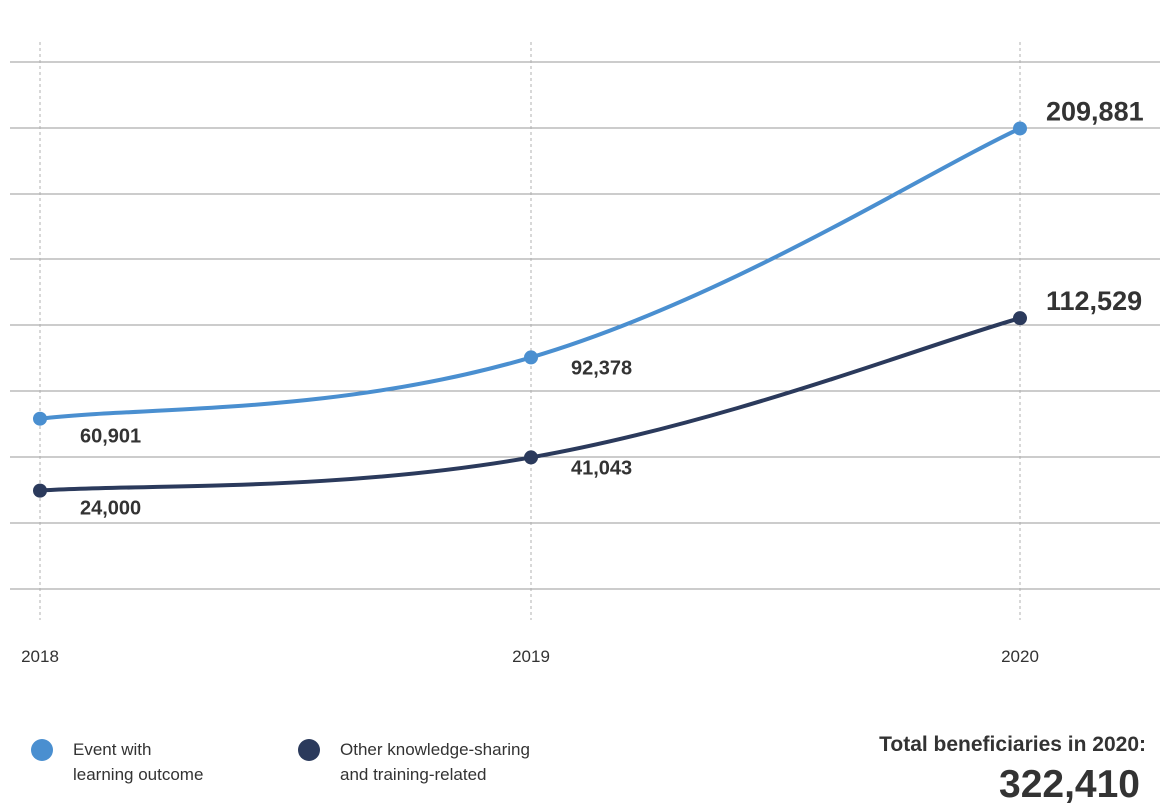 This screenshot has height=809, width=1174. Describe the element at coordinates (1069, 784) in the screenshot. I see `total-value: 322,410` at that location.